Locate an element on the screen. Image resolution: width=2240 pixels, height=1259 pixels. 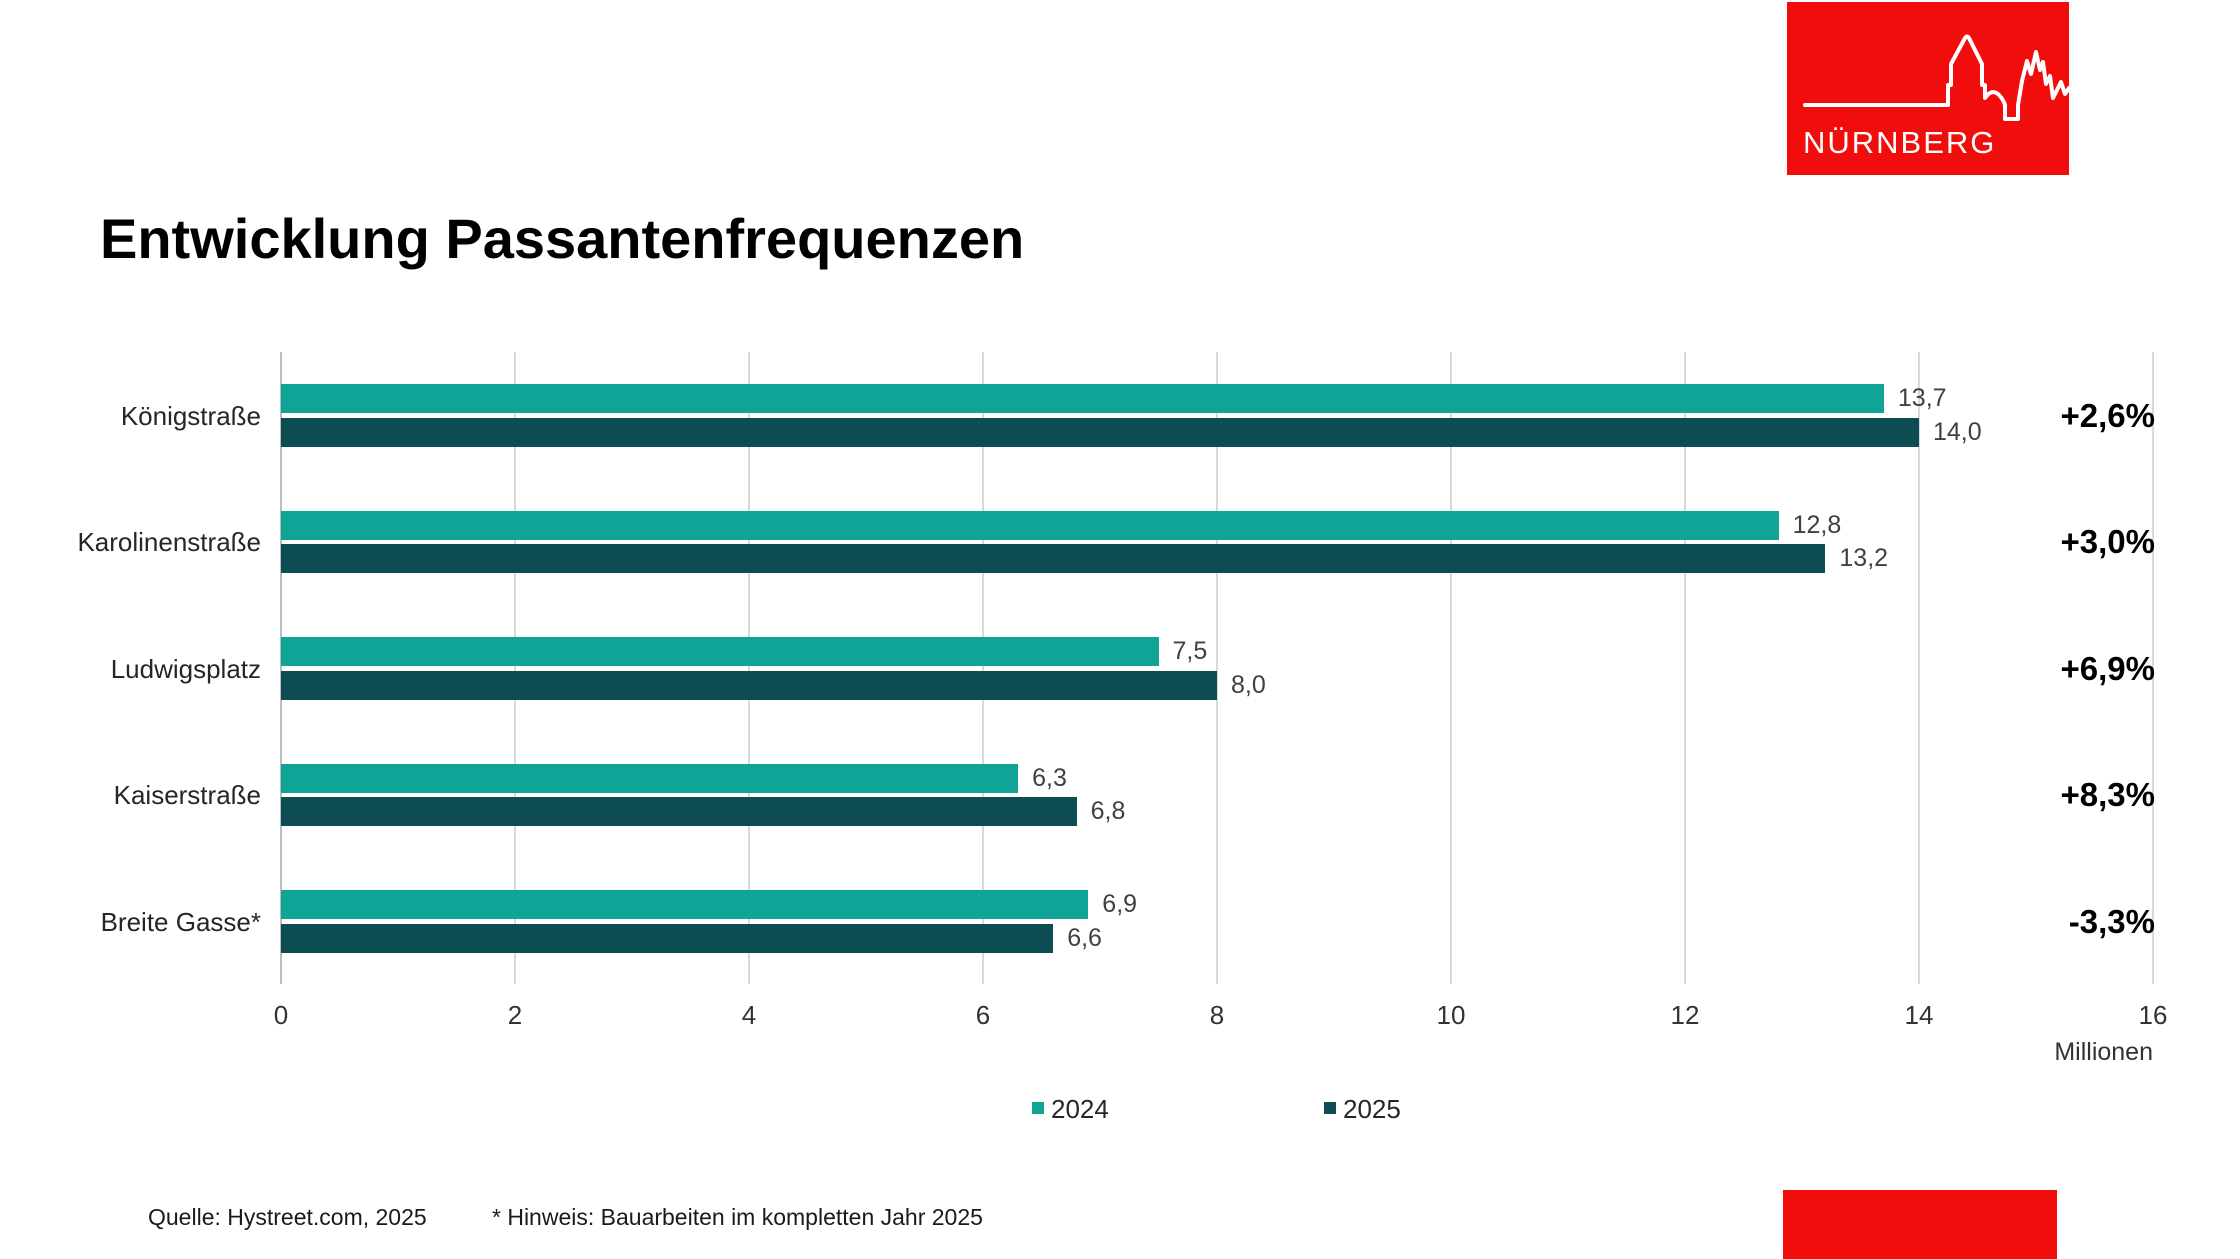
bar-2024-row4 is located at coordinates (650, 778).